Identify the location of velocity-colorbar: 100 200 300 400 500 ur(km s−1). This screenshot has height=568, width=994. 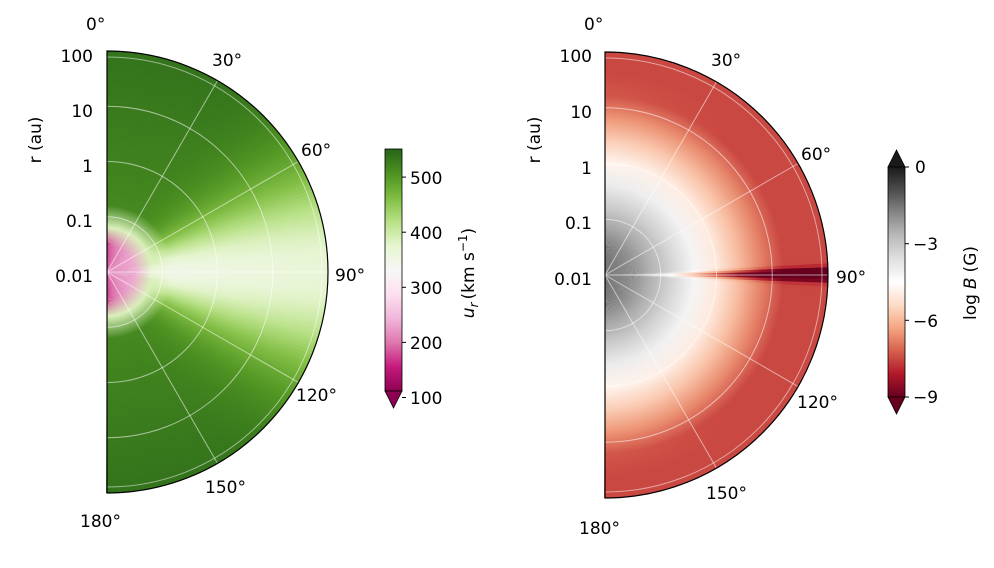
(432, 278).